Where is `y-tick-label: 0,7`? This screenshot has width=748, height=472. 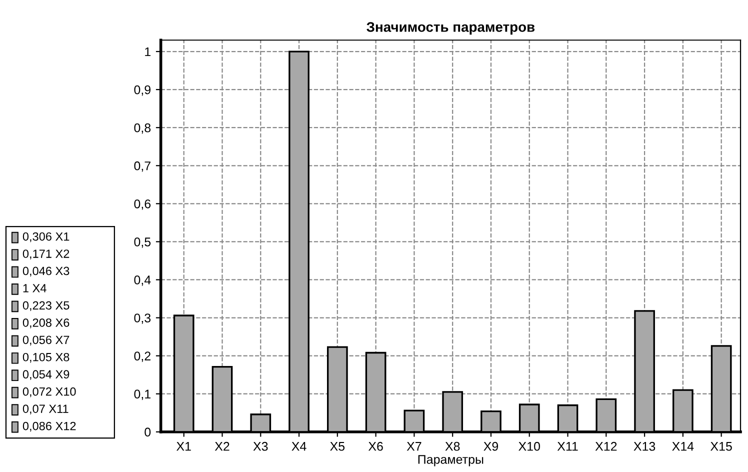 y-tick-label: 0,7 is located at coordinates (142, 166).